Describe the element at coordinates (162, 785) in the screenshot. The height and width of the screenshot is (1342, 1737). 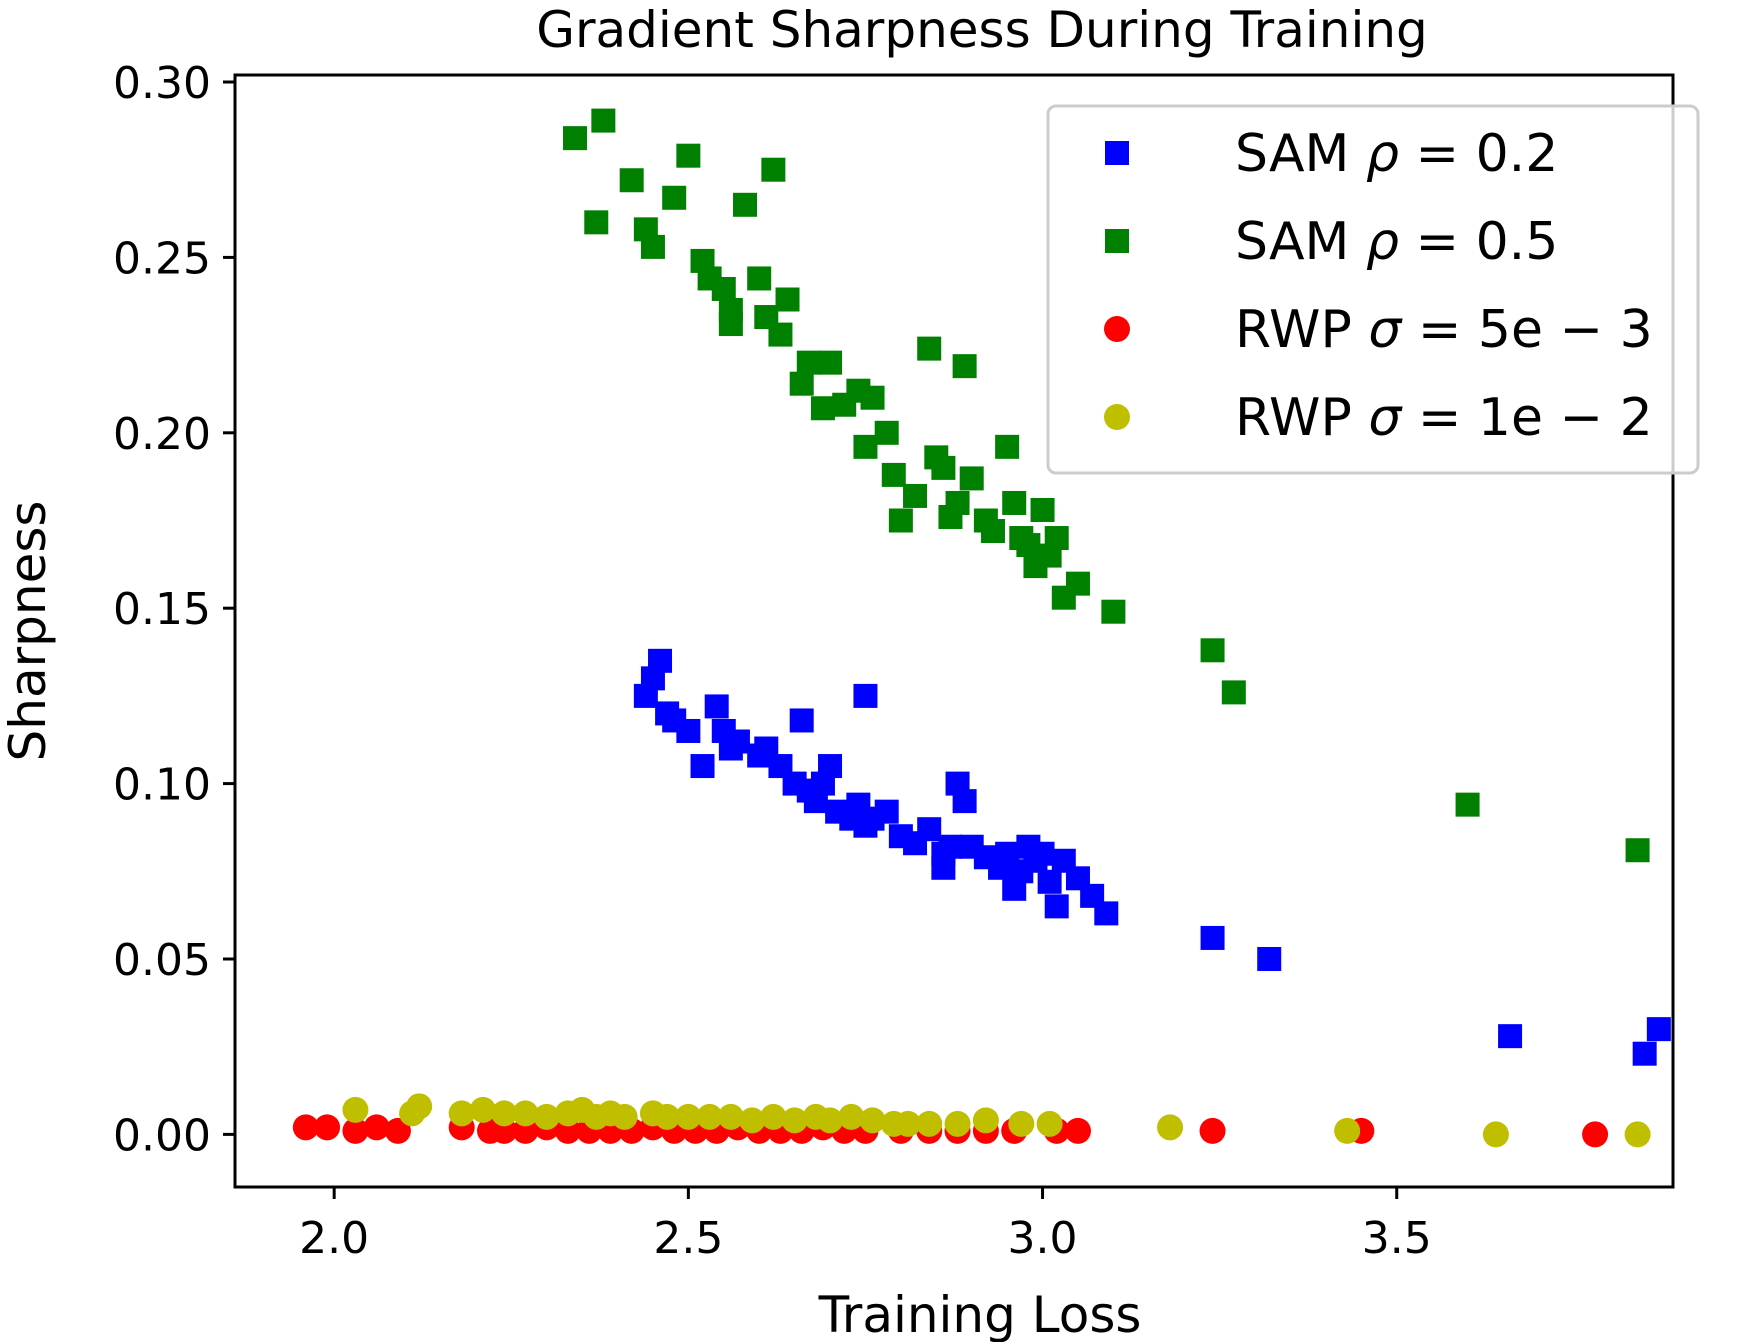
I see `y-tick-label: 0.10` at that location.